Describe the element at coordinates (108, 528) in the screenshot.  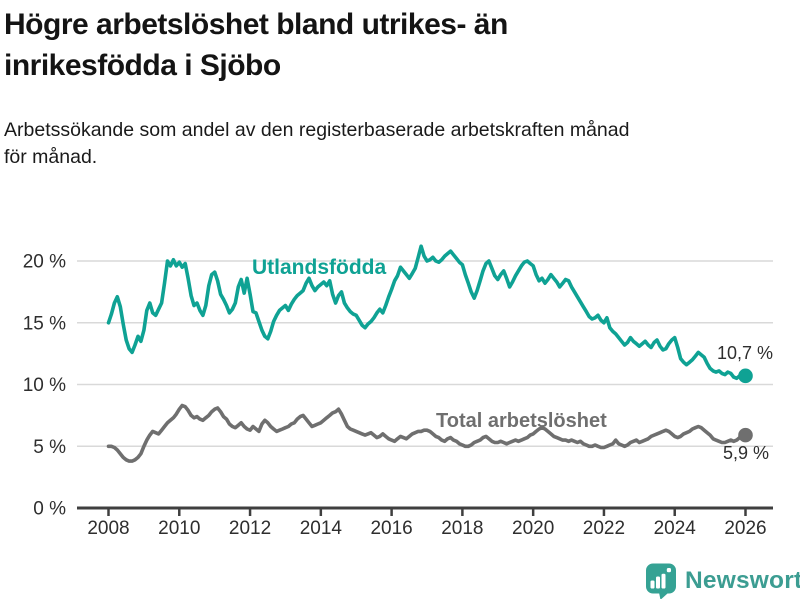
I see `x-tick-label-2008: 2008` at that location.